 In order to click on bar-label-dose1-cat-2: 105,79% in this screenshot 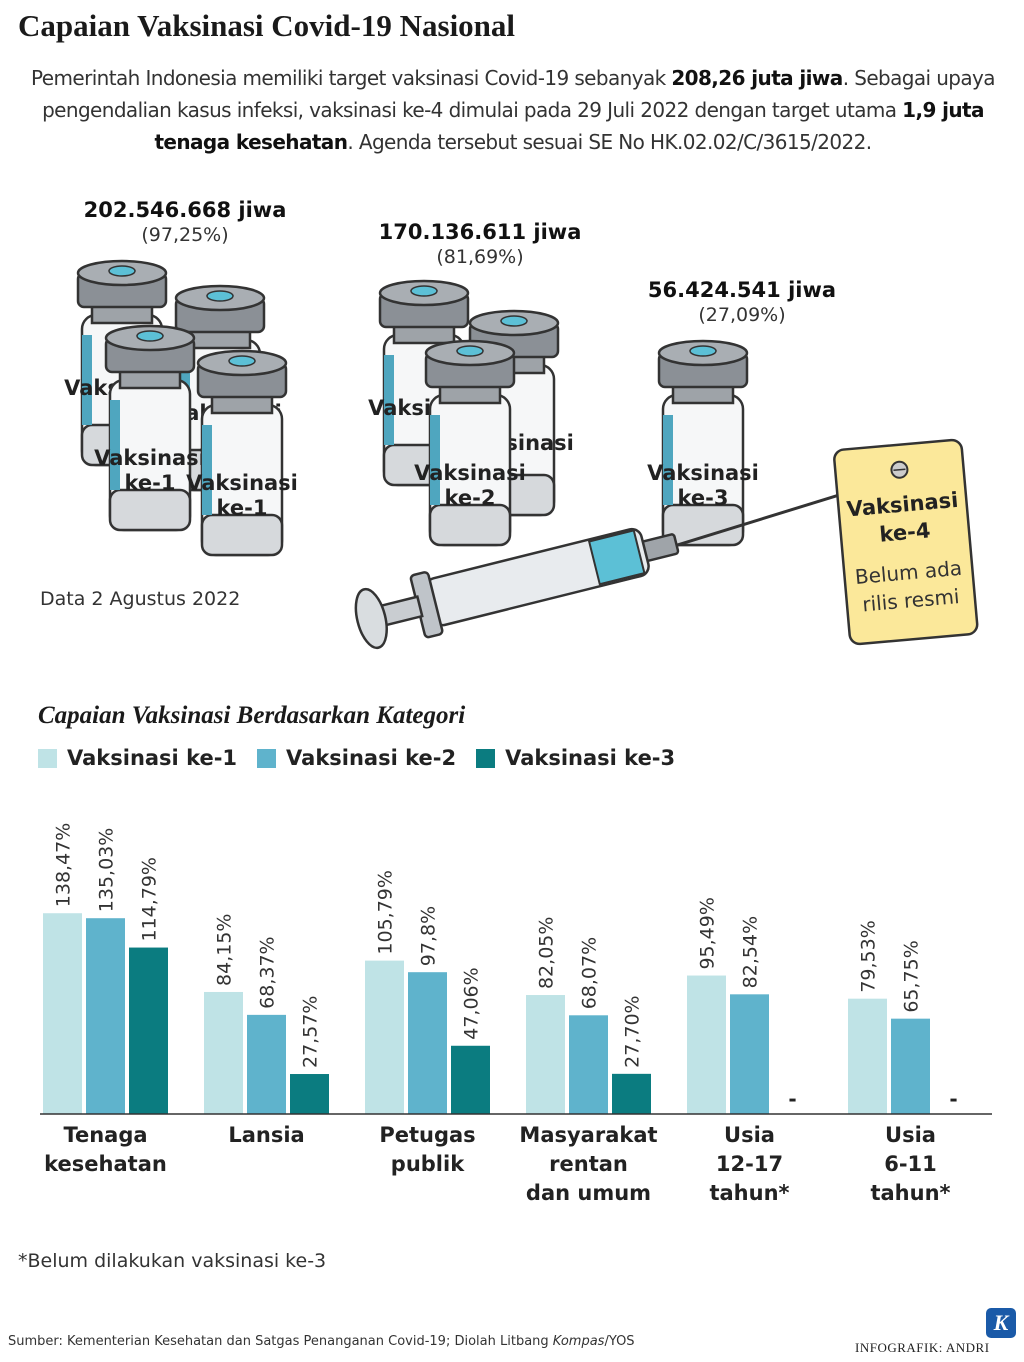, I will do `click(386, 912)`.